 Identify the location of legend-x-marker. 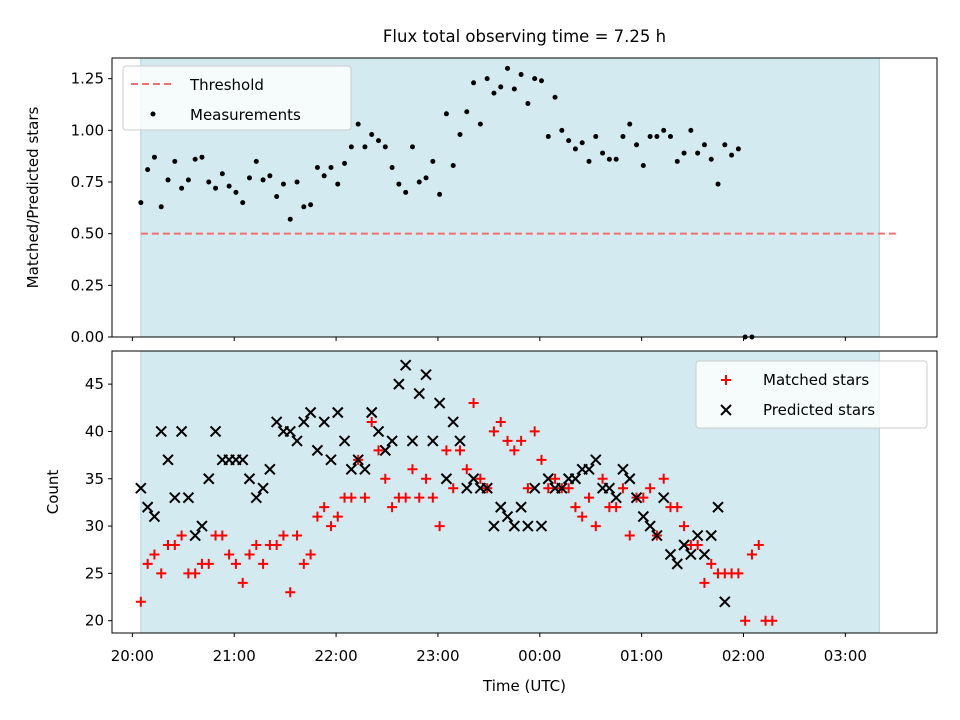
(726, 410).